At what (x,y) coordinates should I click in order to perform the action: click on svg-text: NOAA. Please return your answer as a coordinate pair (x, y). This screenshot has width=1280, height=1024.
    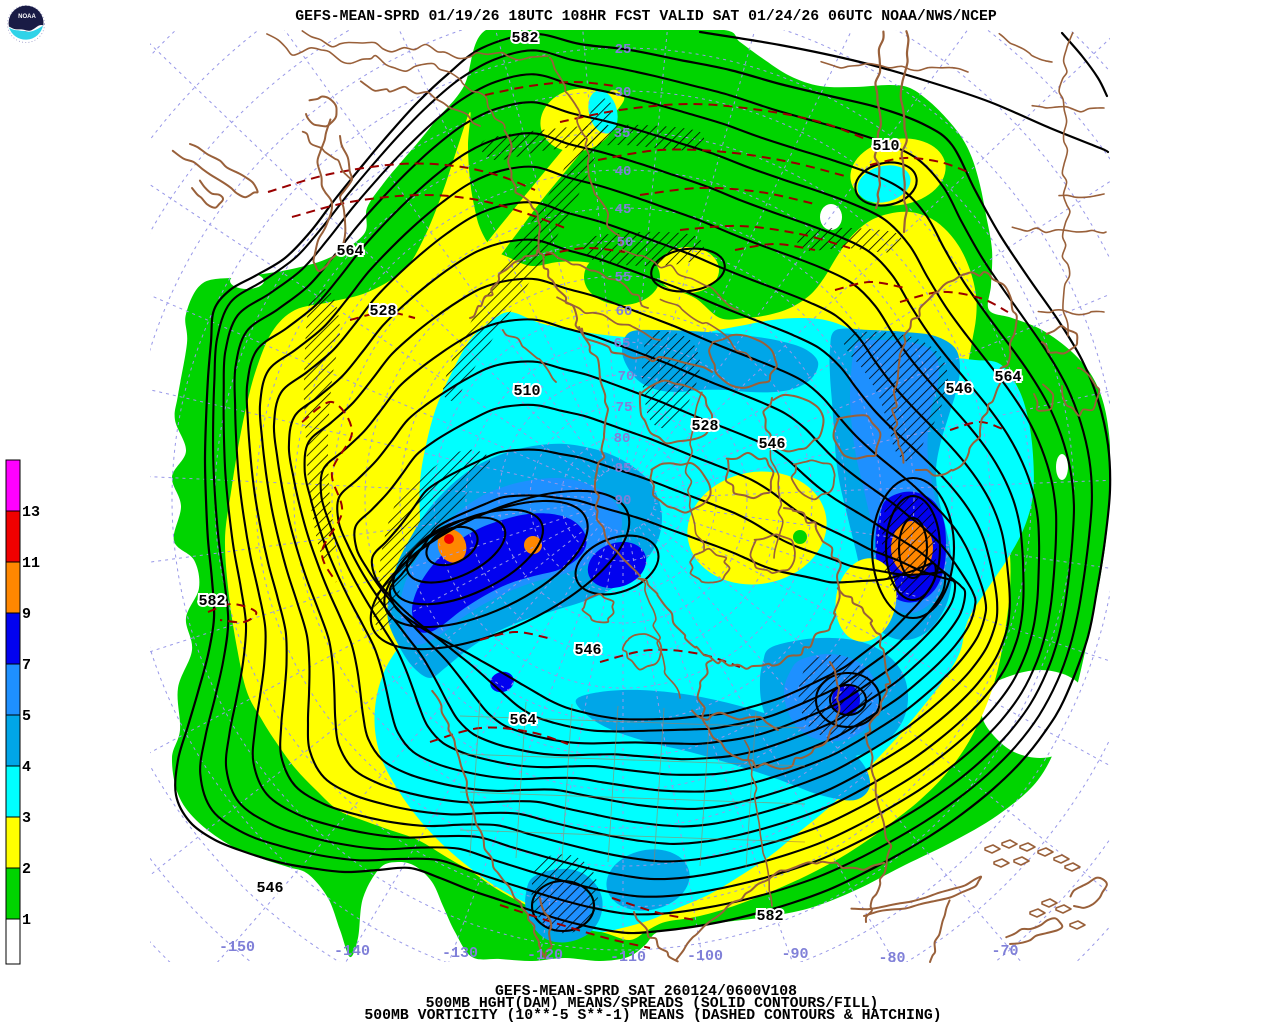
    Looking at the image, I should click on (27, 17).